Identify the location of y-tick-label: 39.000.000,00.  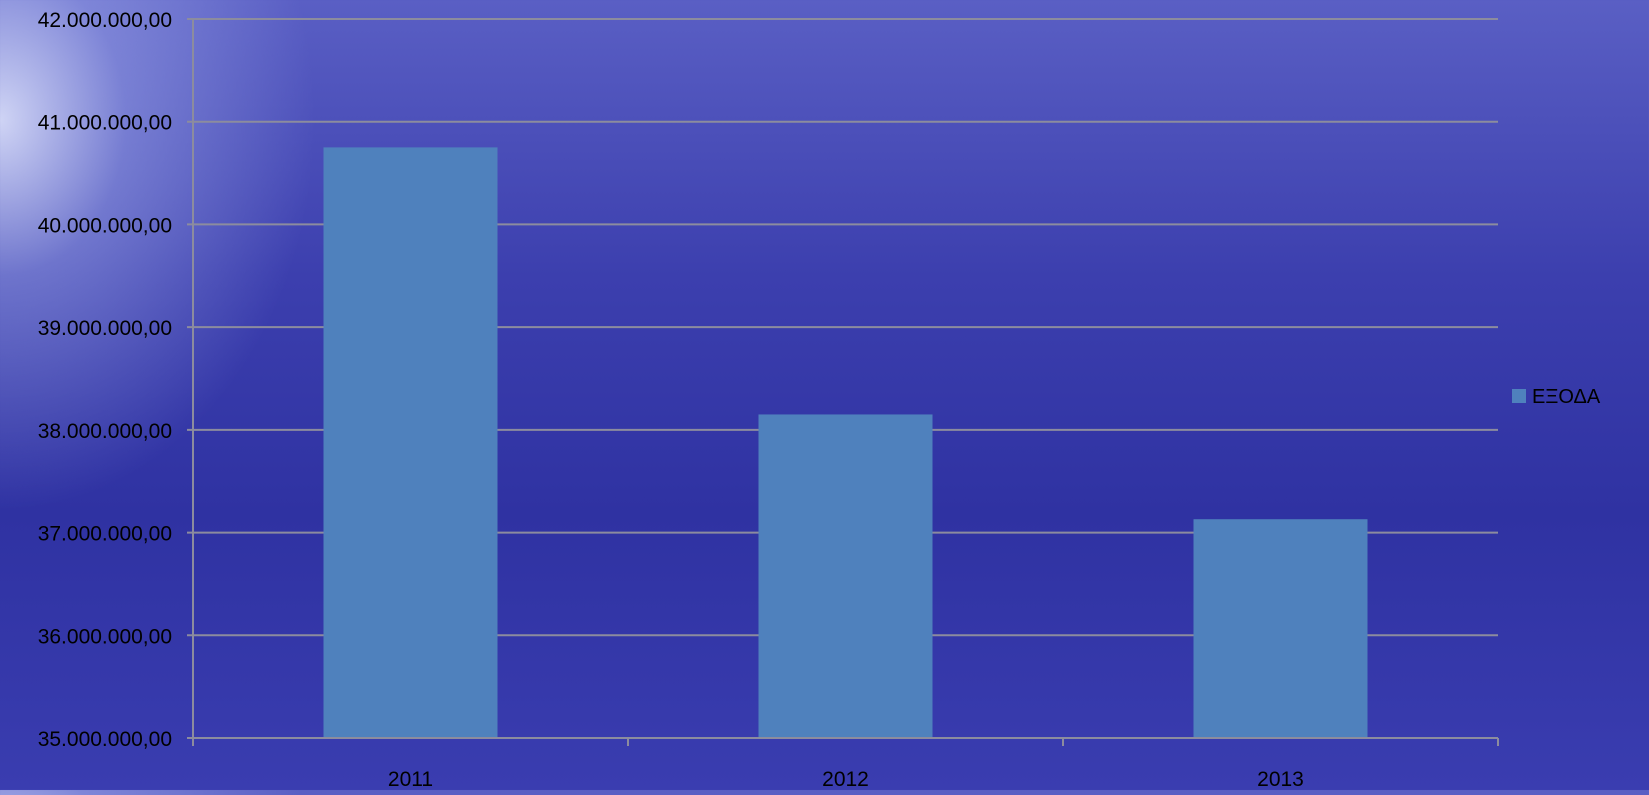
(105, 328).